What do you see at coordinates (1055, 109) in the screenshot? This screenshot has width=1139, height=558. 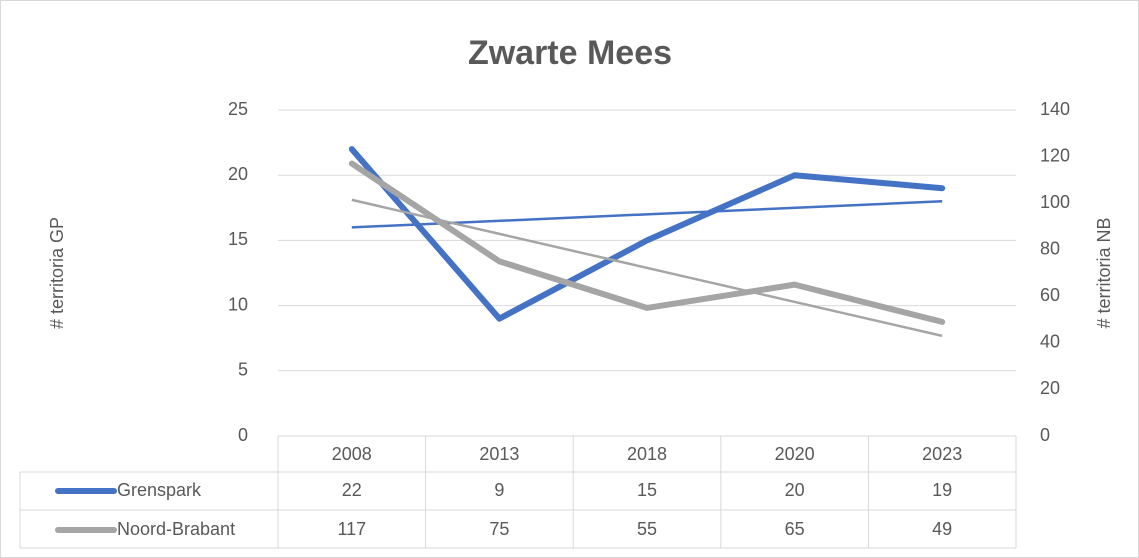 I see `y2-tick-label: 140` at bounding box center [1055, 109].